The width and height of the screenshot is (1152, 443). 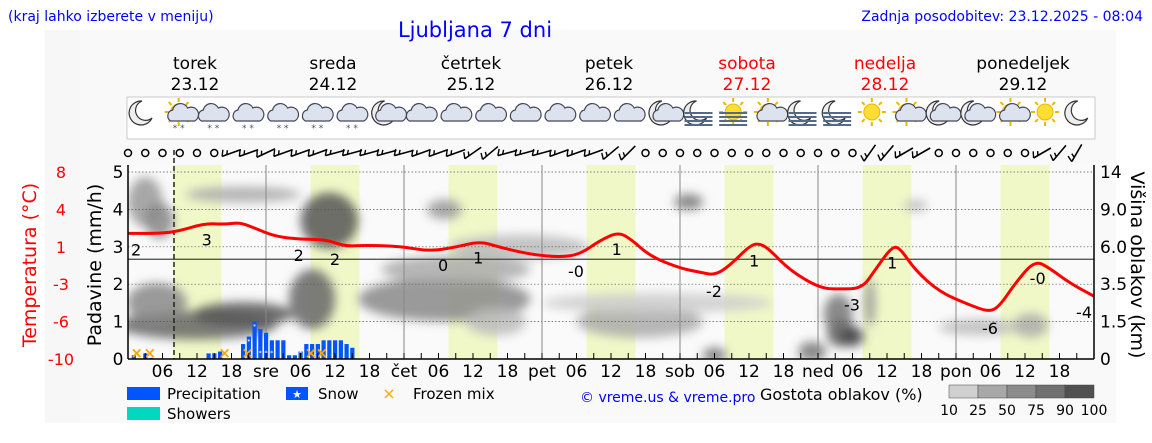 What do you see at coordinates (714, 291) in the screenshot?
I see `temp-data-label: -2` at bounding box center [714, 291].